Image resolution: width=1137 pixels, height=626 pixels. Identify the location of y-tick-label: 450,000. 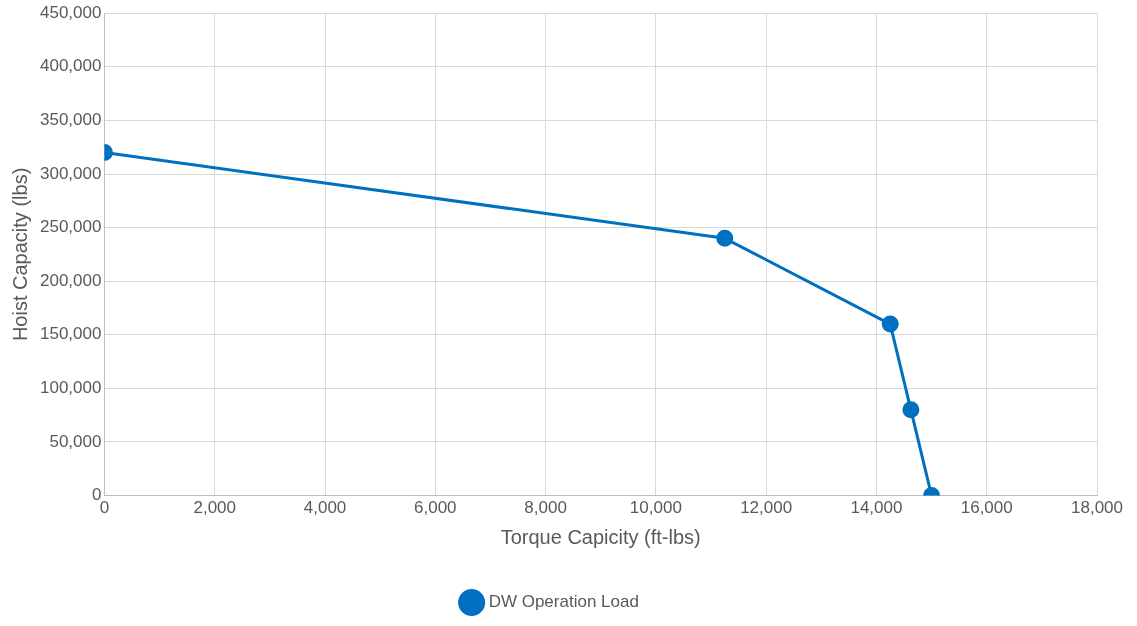
(71, 12).